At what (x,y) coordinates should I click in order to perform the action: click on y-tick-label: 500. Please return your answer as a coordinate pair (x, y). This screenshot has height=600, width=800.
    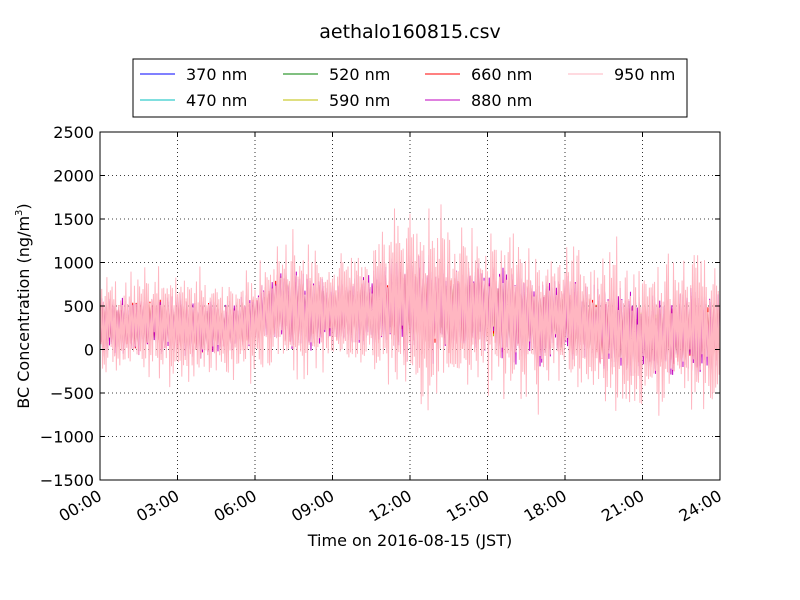
    Looking at the image, I should click on (78, 306).